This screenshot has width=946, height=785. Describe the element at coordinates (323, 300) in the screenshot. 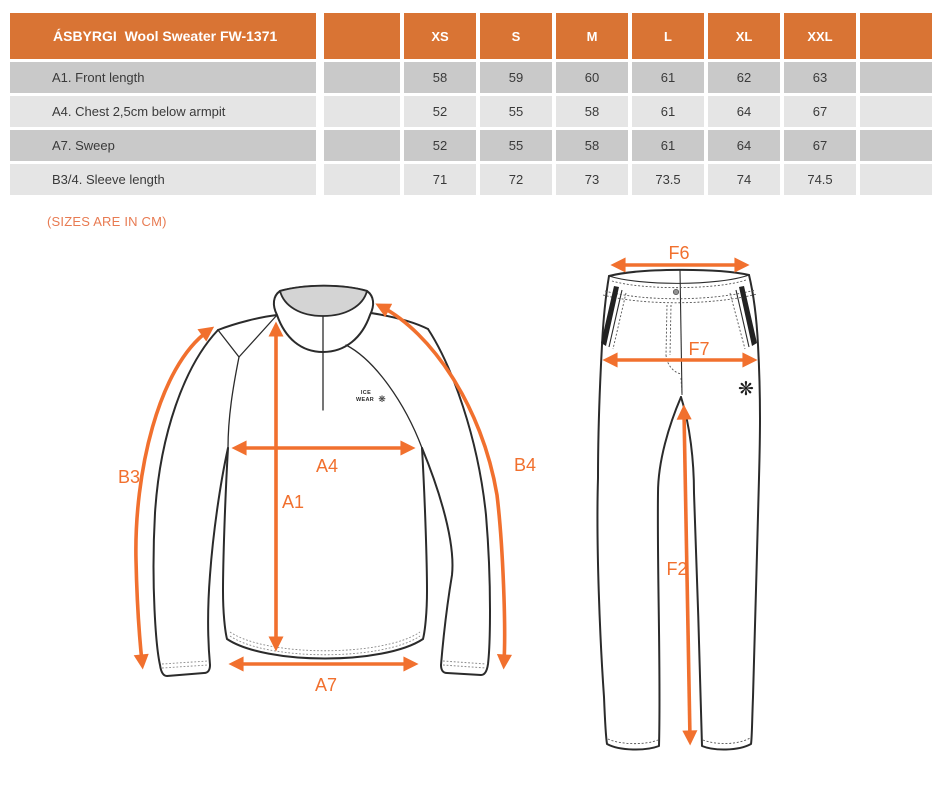

I see `sweater-collar-inner` at that location.